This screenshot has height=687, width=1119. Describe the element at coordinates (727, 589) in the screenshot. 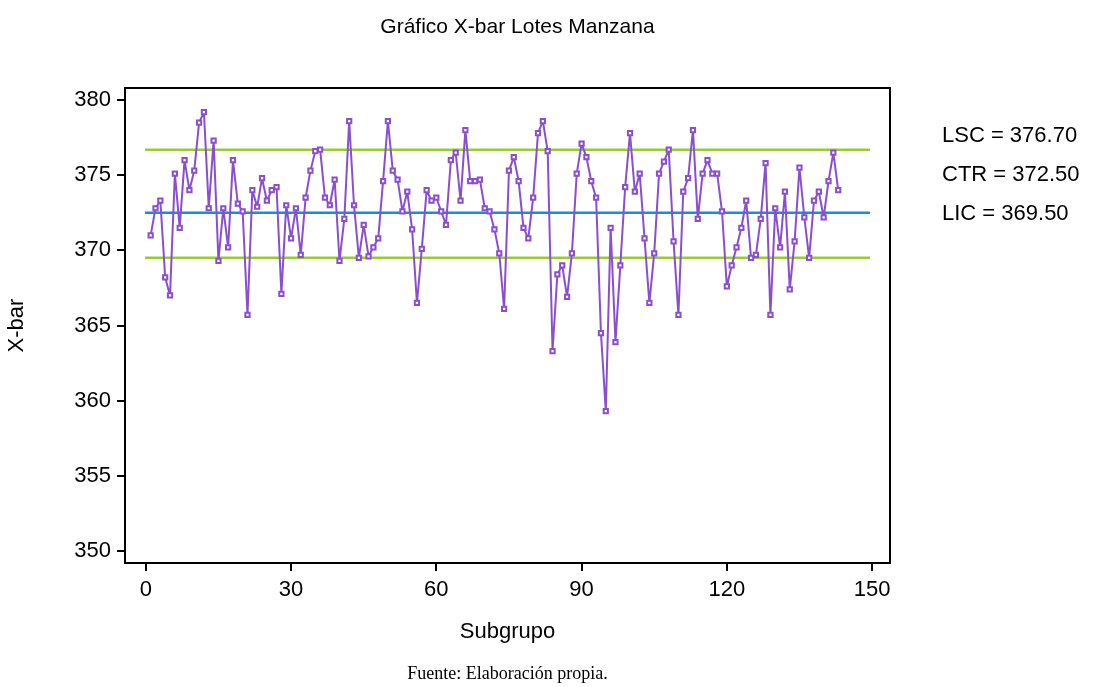

I see `x-tick-label: 120` at that location.